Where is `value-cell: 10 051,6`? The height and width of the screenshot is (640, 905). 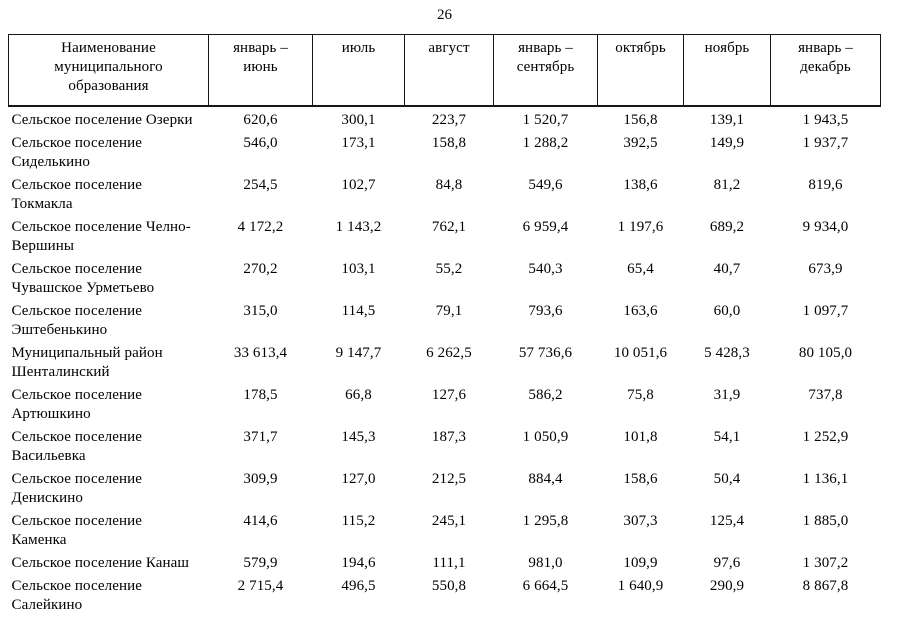 value-cell: 10 051,6 is located at coordinates (640, 353).